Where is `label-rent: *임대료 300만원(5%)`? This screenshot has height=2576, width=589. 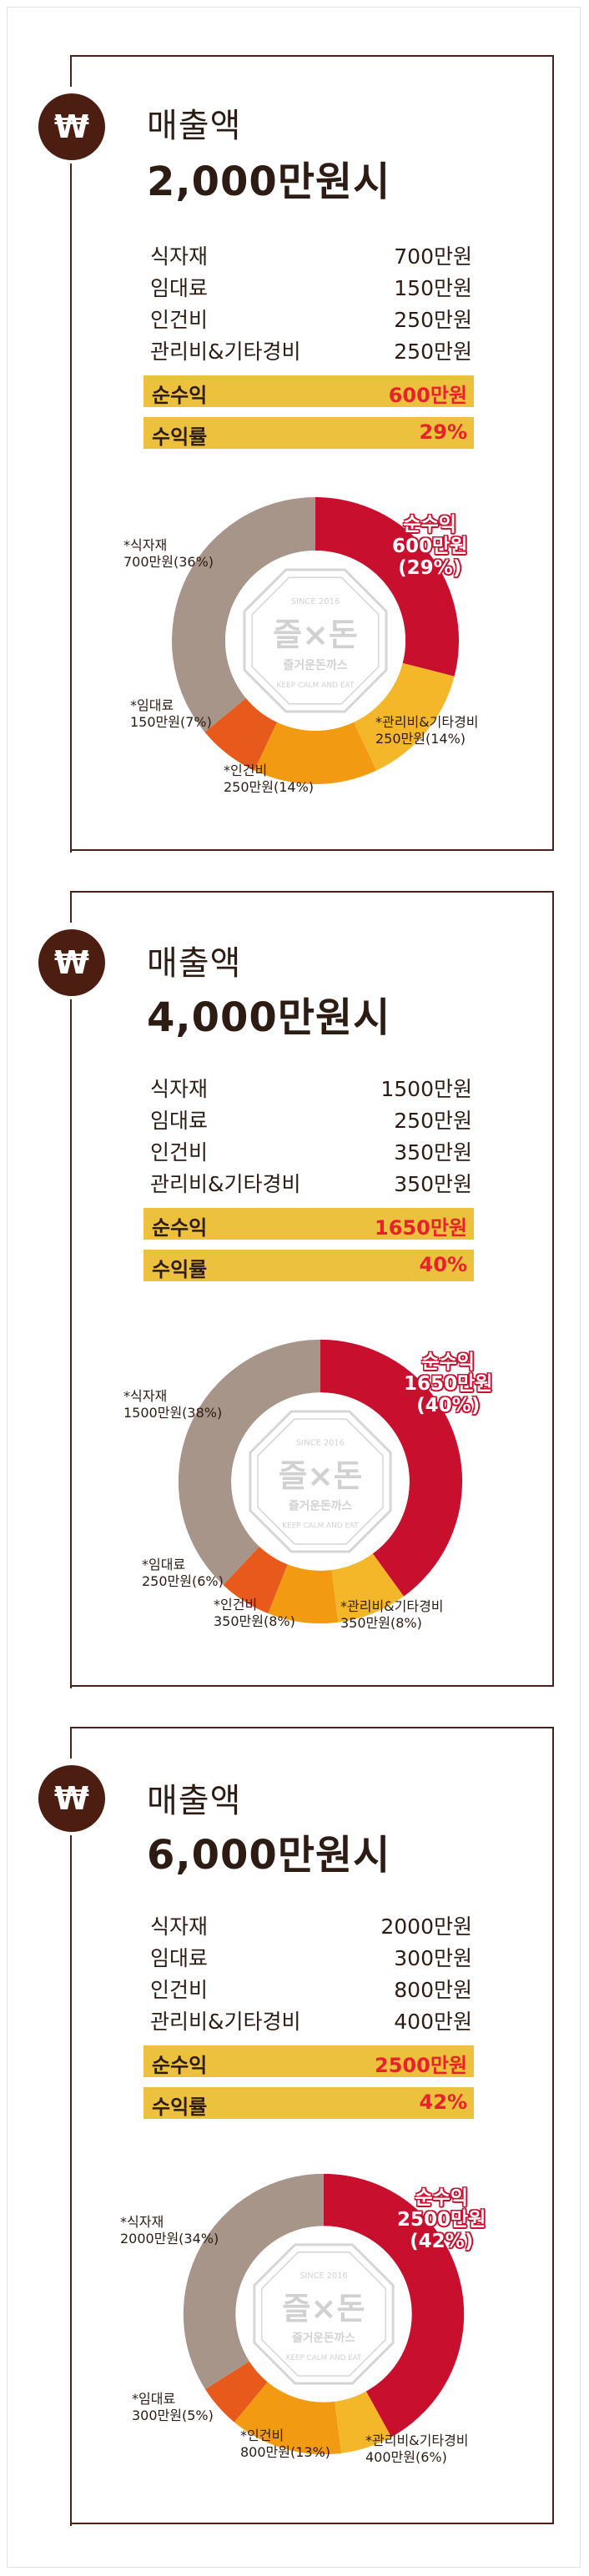
label-rent: *임대료 300만원(5%) is located at coordinates (173, 2407).